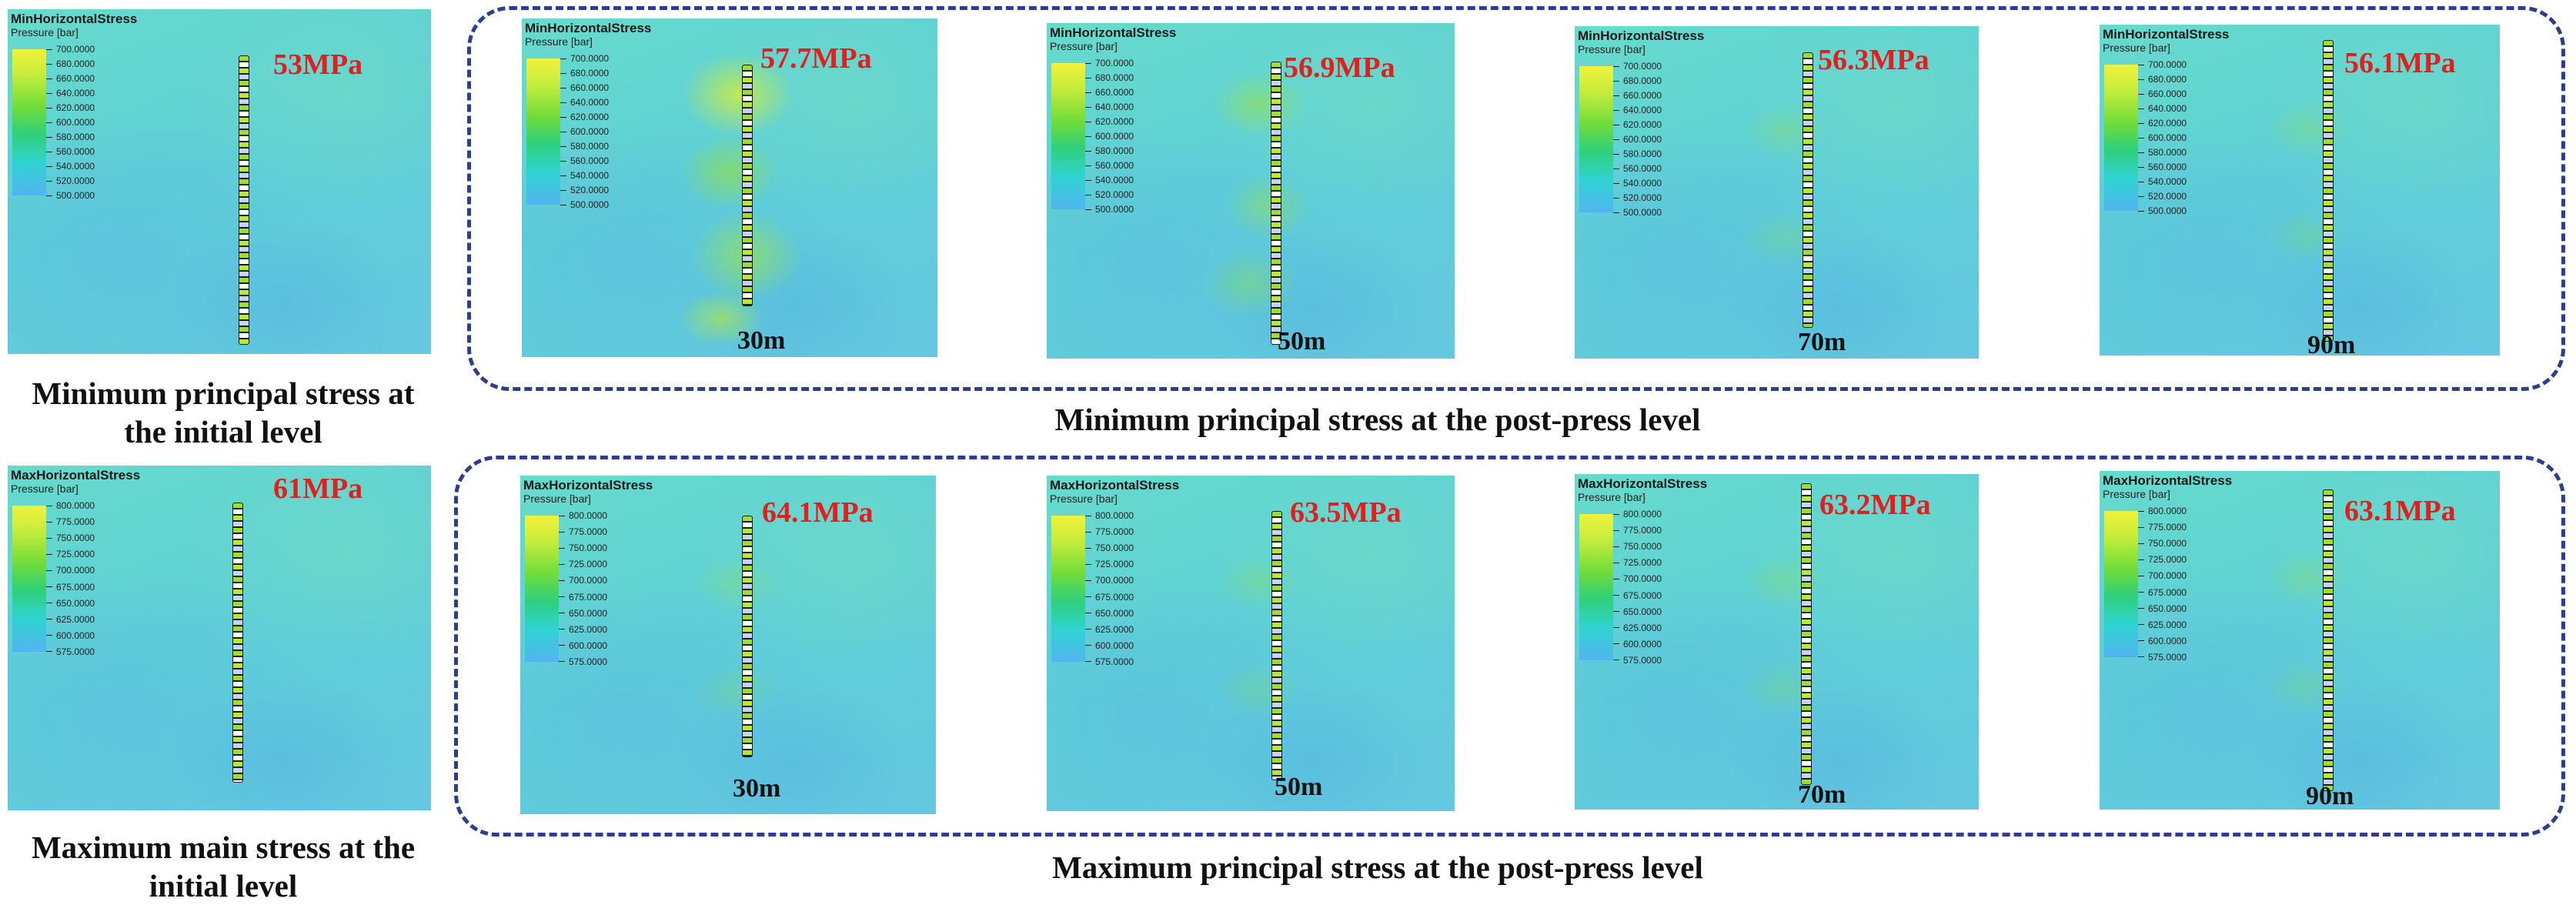 The height and width of the screenshot is (915, 2576). Describe the element at coordinates (318, 64) in the screenshot. I see `stress-value-label: 53MPa` at that location.